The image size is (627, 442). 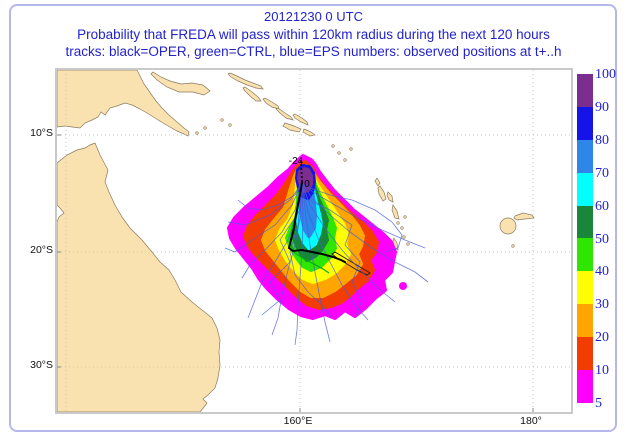 I want to click on colorbar-value: 90, so click(x=602, y=107).